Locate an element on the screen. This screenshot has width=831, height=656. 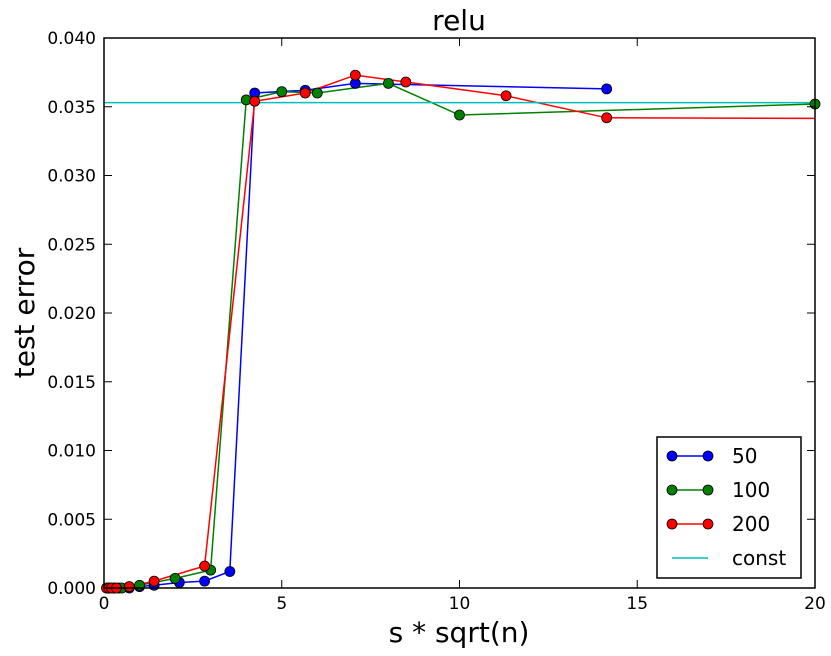
y-tick-label: 0.000 is located at coordinates (71, 589).